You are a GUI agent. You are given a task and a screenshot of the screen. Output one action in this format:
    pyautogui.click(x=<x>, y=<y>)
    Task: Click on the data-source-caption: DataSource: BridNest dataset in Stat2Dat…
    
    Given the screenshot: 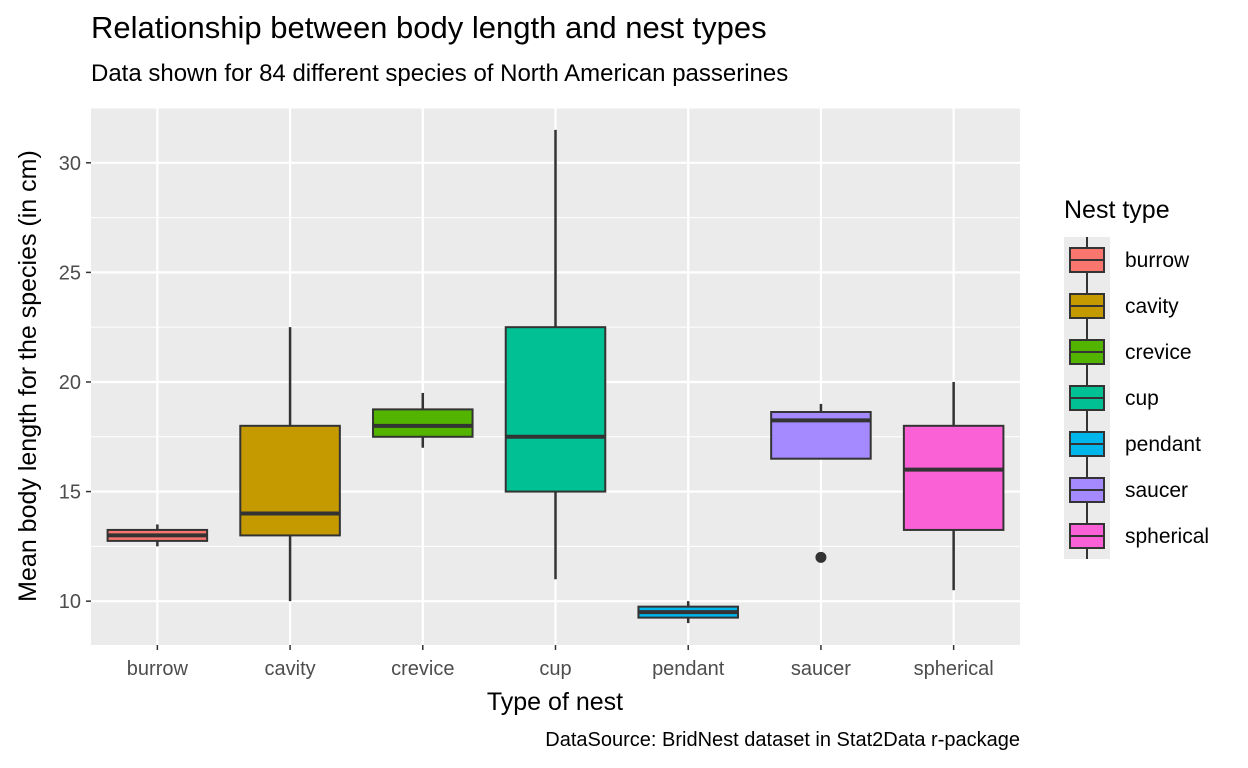 What is the action you would take?
    pyautogui.click(x=782, y=740)
    